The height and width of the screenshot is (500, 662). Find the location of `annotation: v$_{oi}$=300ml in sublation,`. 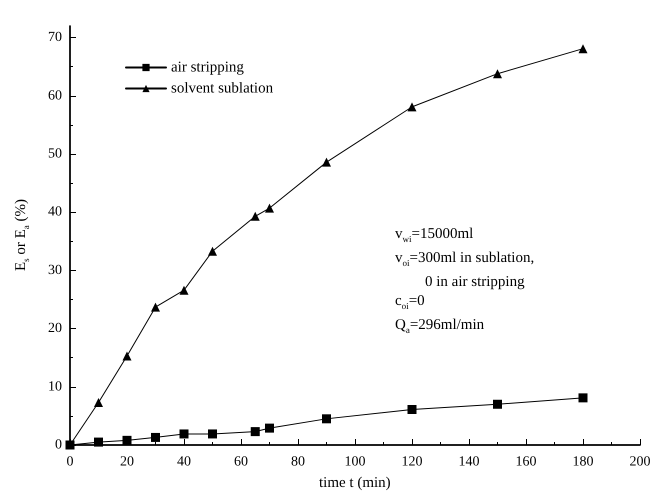

annotation: v$_{oi}$=300ml in sublation, is located at coordinates (464, 259).